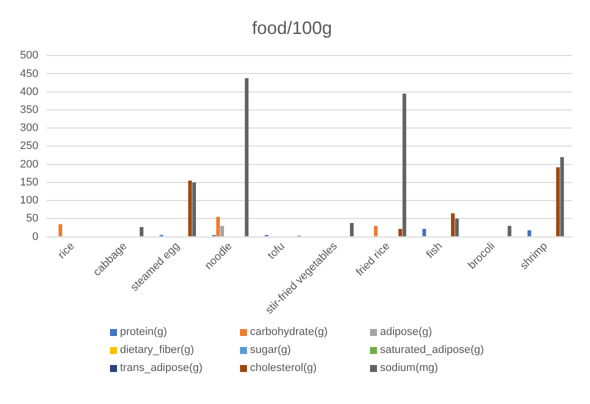  What do you see at coordinates (409, 368) in the screenshot?
I see `legend-label: sodium(mg)` at bounding box center [409, 368].